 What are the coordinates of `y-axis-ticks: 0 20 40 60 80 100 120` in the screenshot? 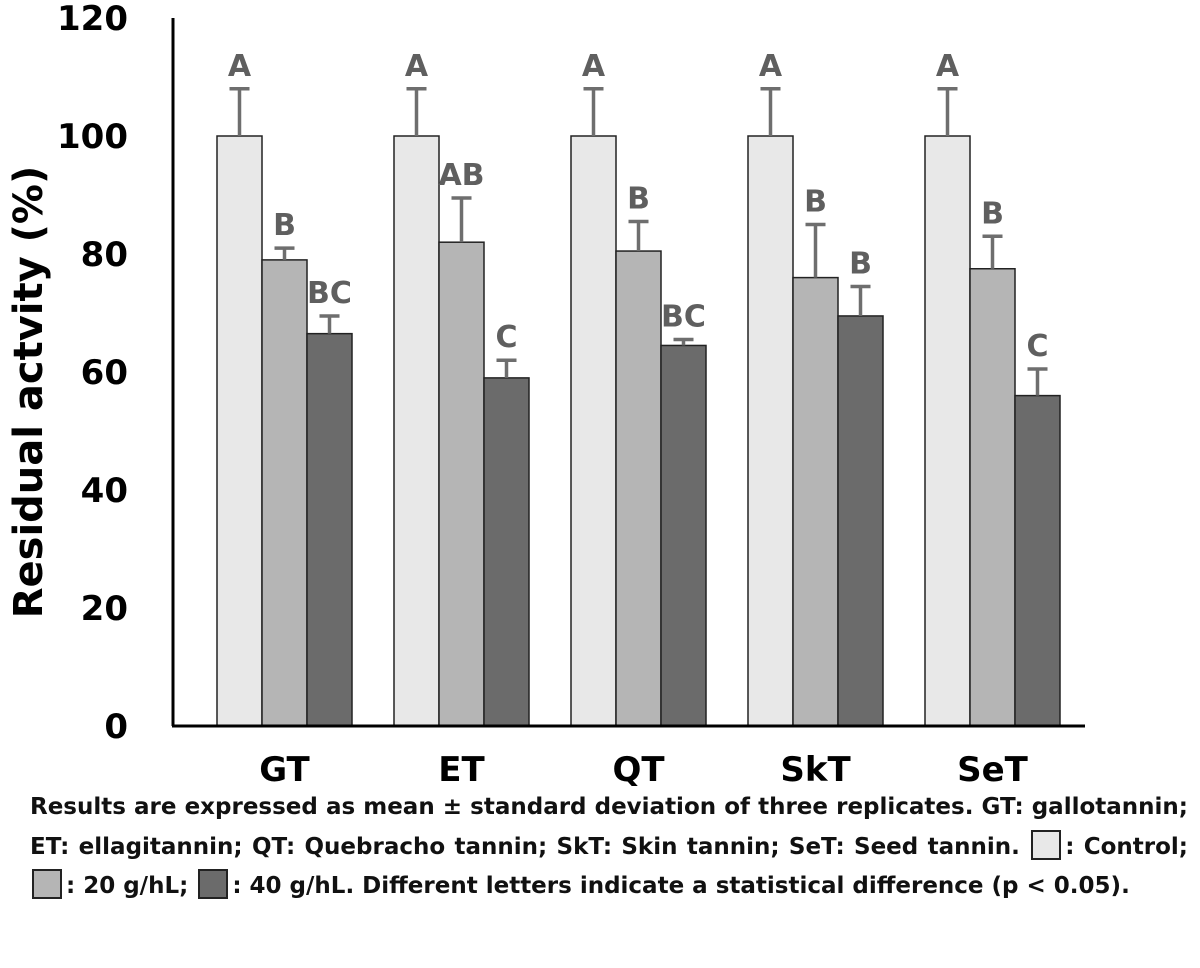 It's located at (92, 373).